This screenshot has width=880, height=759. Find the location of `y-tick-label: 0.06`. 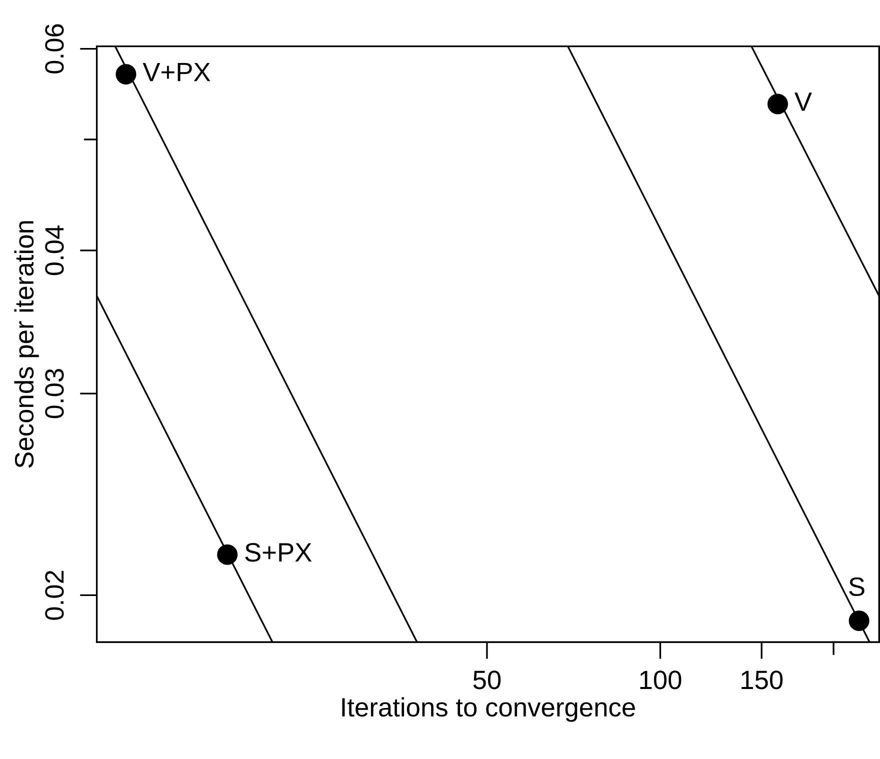

y-tick-label: 0.06 is located at coordinates (54, 49).